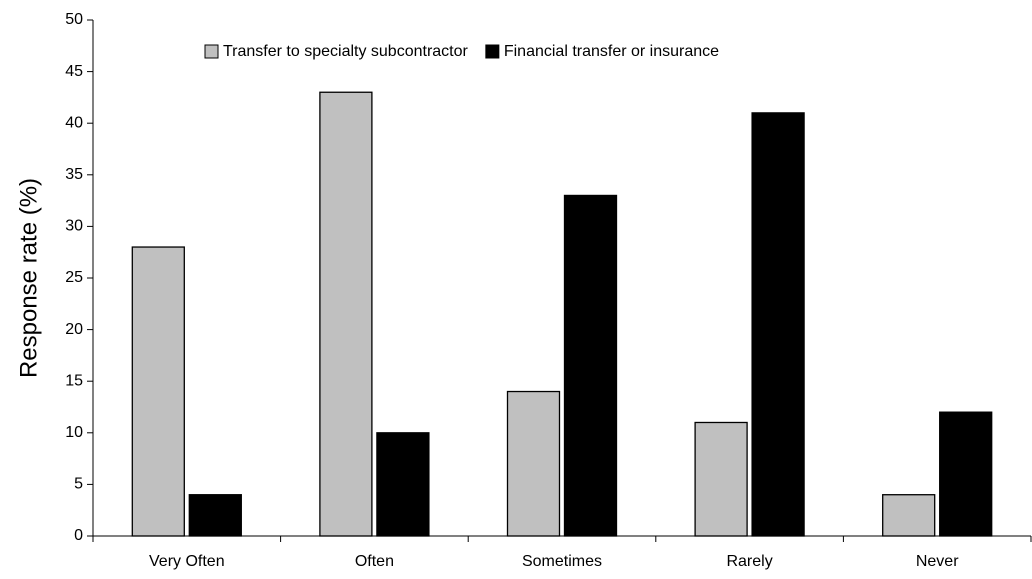  I want to click on legend-label: Financial transfer or insurance, so click(611, 51).